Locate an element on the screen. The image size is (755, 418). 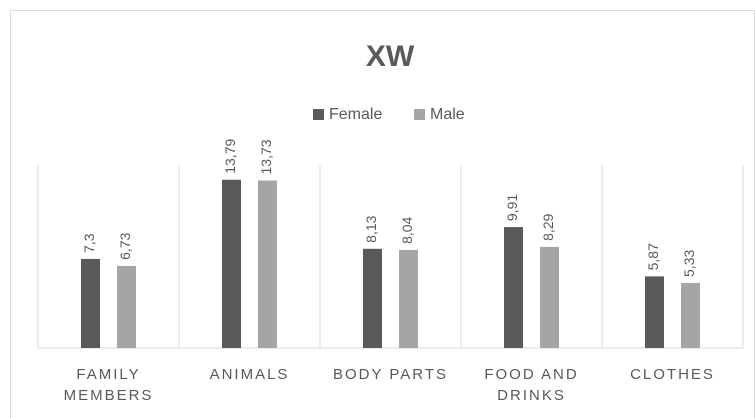
legend-label: Female is located at coordinates (355, 114).